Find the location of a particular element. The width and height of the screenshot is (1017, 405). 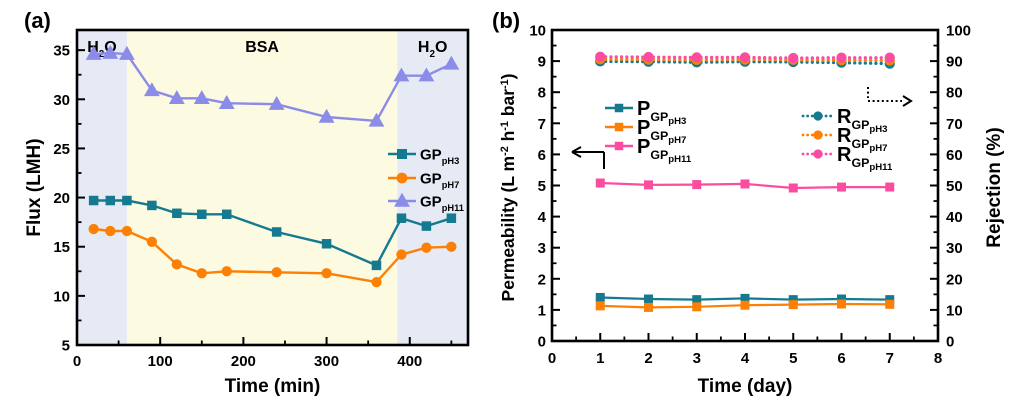

x-tick-label: 3 is located at coordinates (697, 358).